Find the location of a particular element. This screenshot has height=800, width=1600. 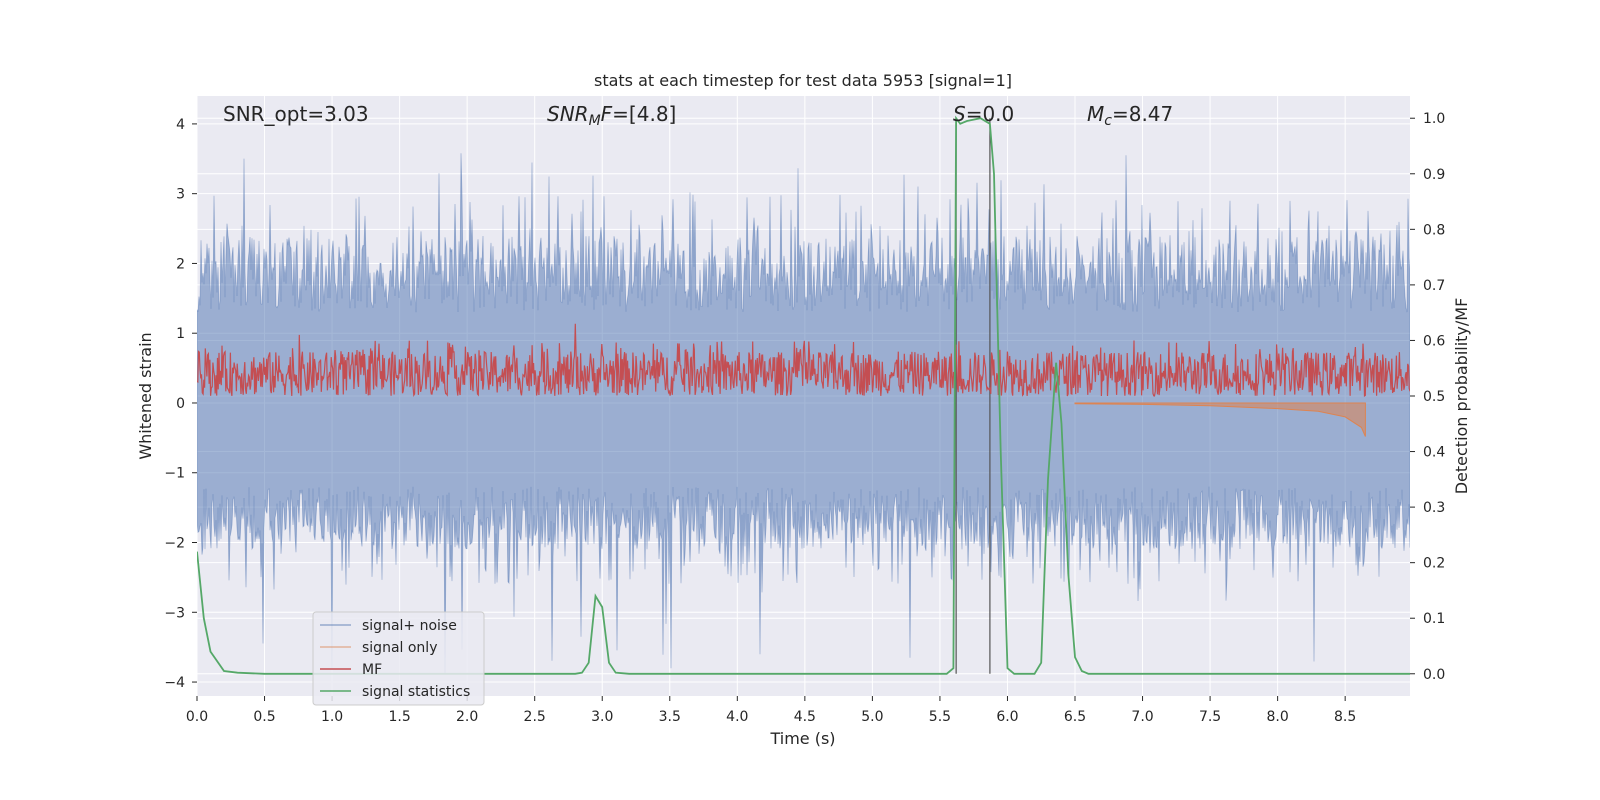

y-axis-label: Whitened strain is located at coordinates (145, 395).